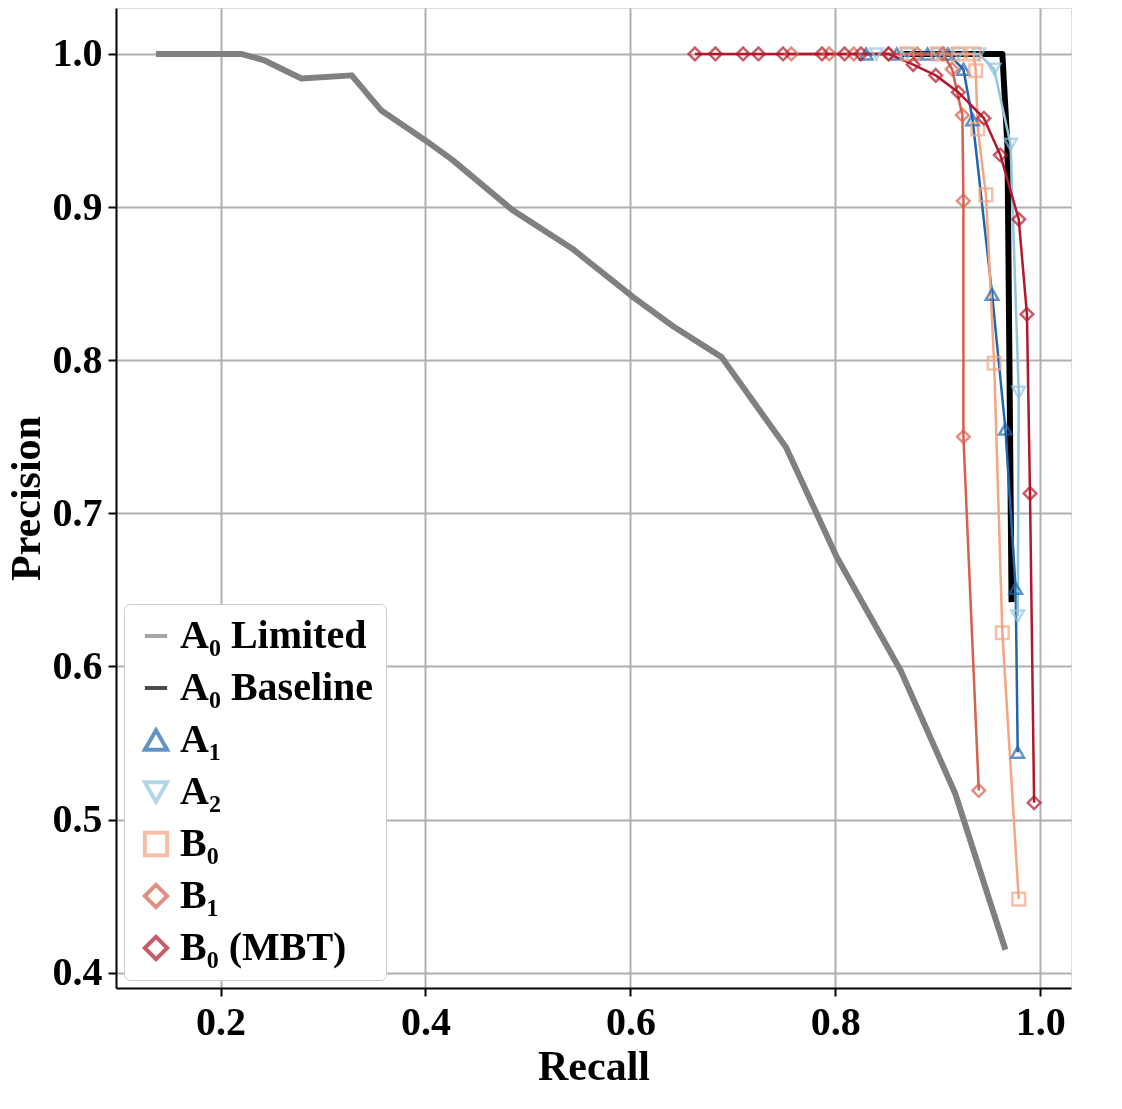 This screenshot has height=1109, width=1122. What do you see at coordinates (263, 946) in the screenshot?
I see `legend-label: B₀ (MBT)` at bounding box center [263, 946].